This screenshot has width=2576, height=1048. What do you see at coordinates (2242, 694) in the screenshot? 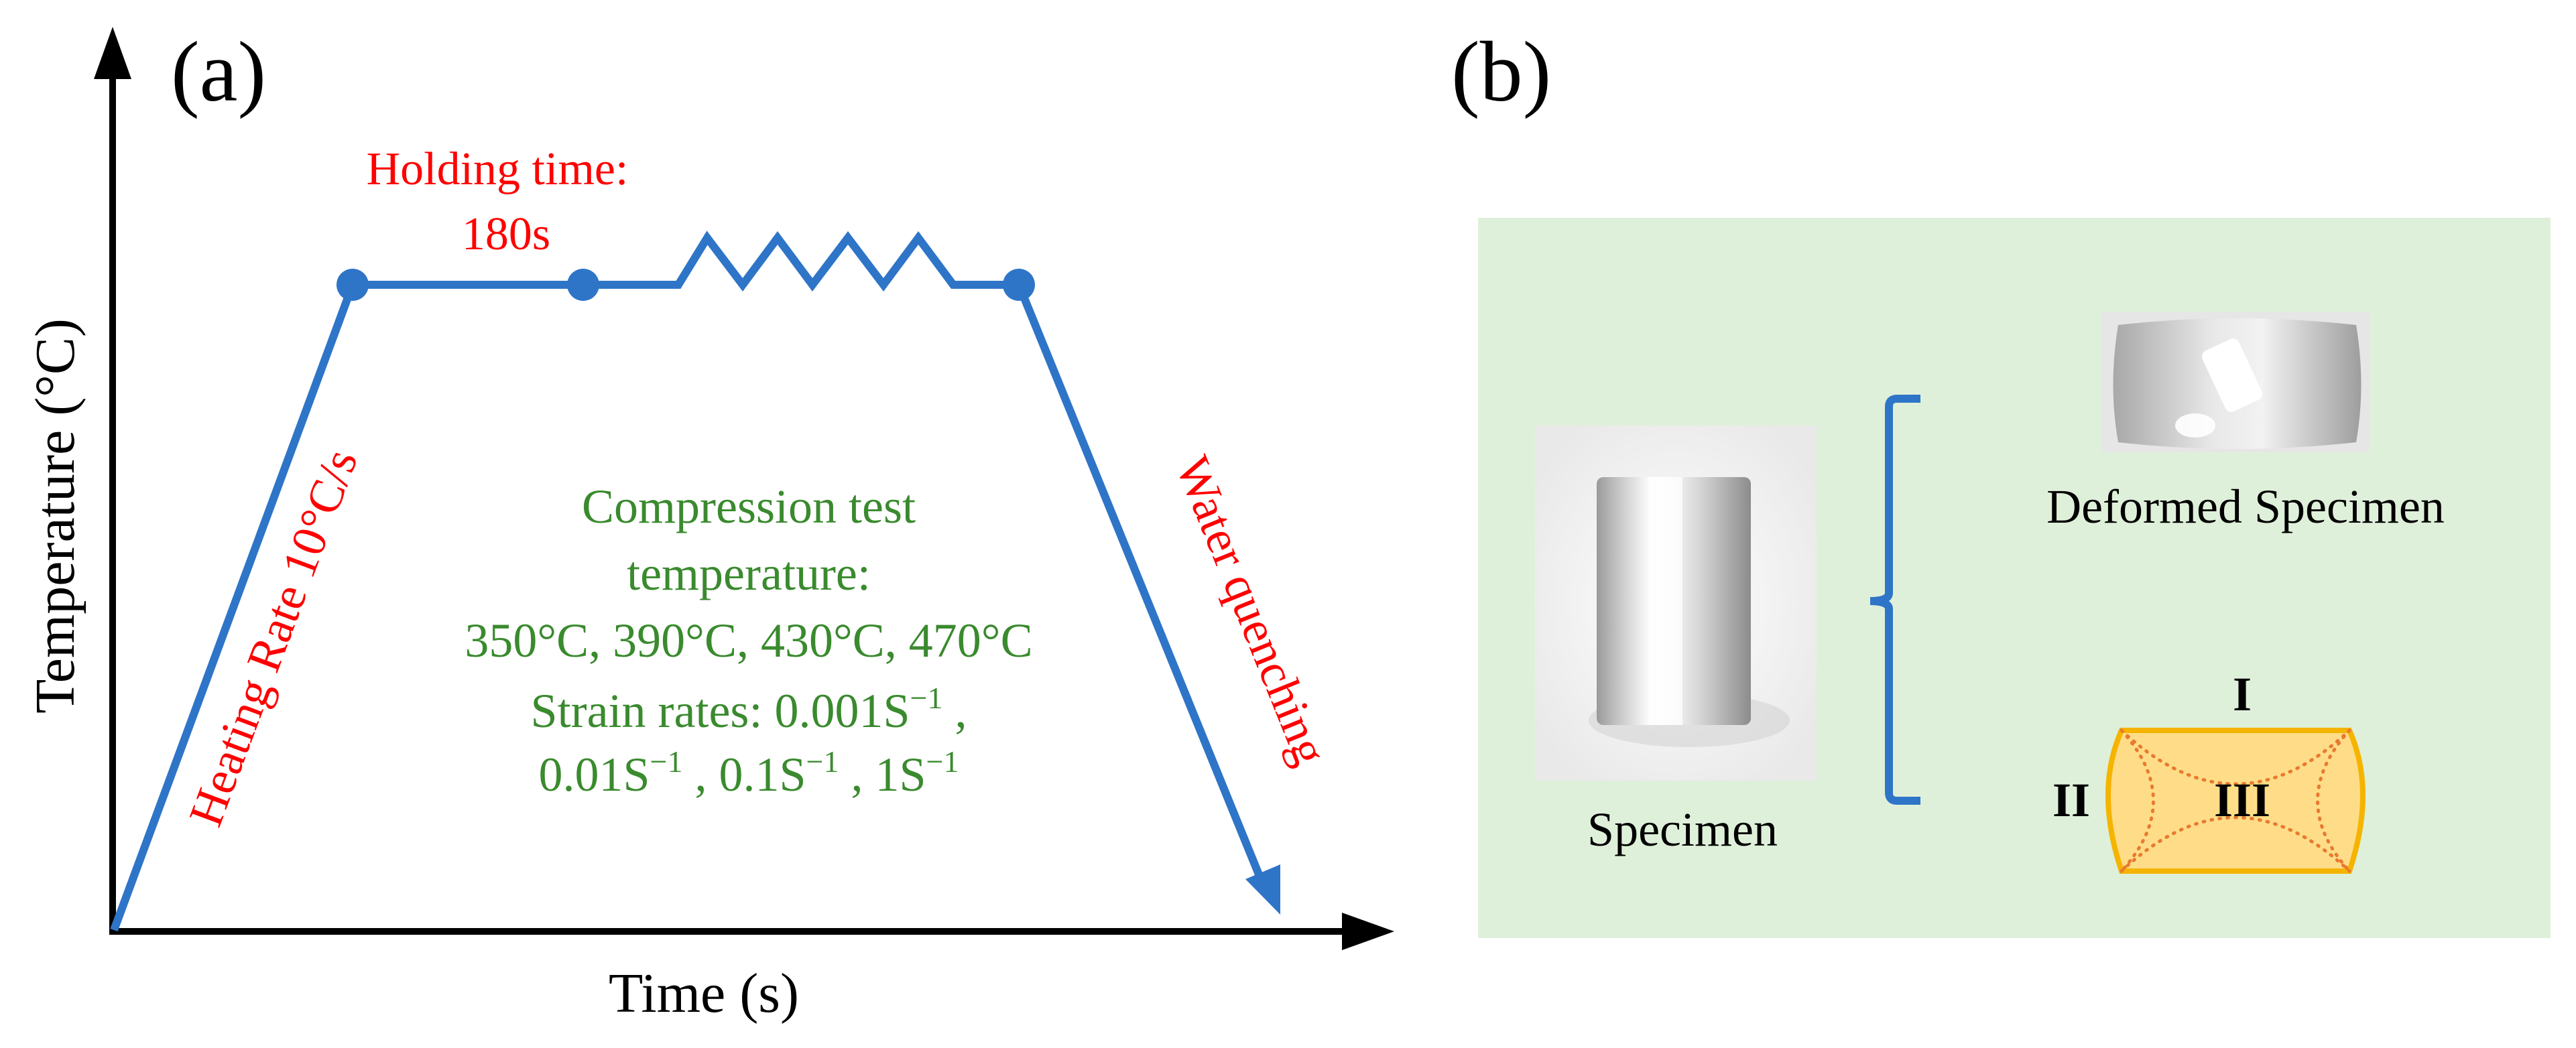
I see `zone-I-label: I` at bounding box center [2242, 694].